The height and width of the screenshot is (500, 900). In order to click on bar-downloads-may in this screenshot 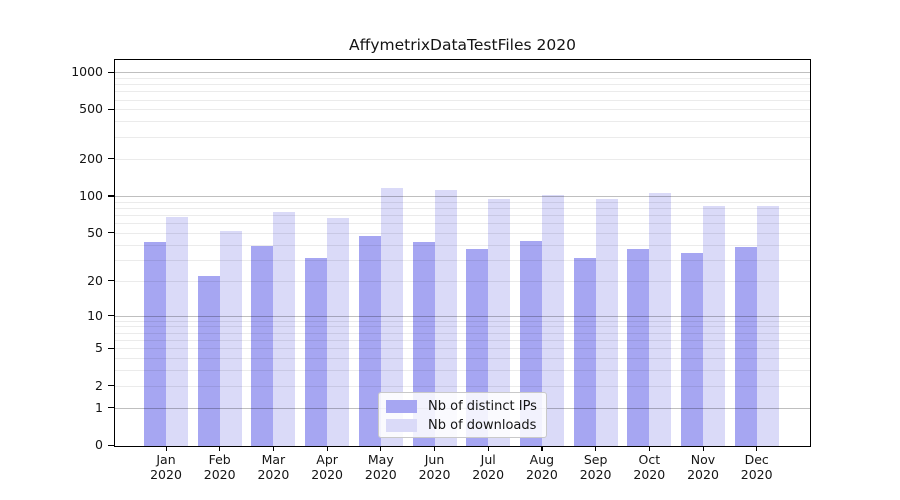, I will do `click(391, 316)`.